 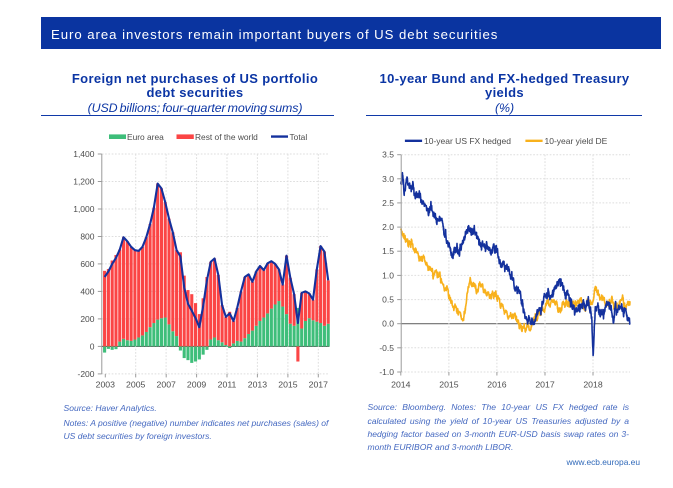 What do you see at coordinates (467, 141) in the screenshot?
I see `svg-text: 10-year US FX hedged` at bounding box center [467, 141].